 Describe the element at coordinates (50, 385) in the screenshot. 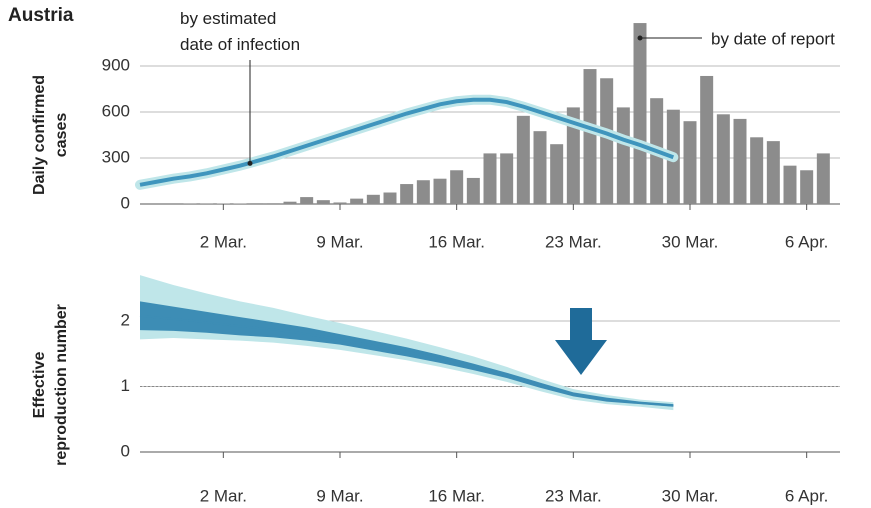

I see `y-axis-label: Effective reproduction number` at that location.